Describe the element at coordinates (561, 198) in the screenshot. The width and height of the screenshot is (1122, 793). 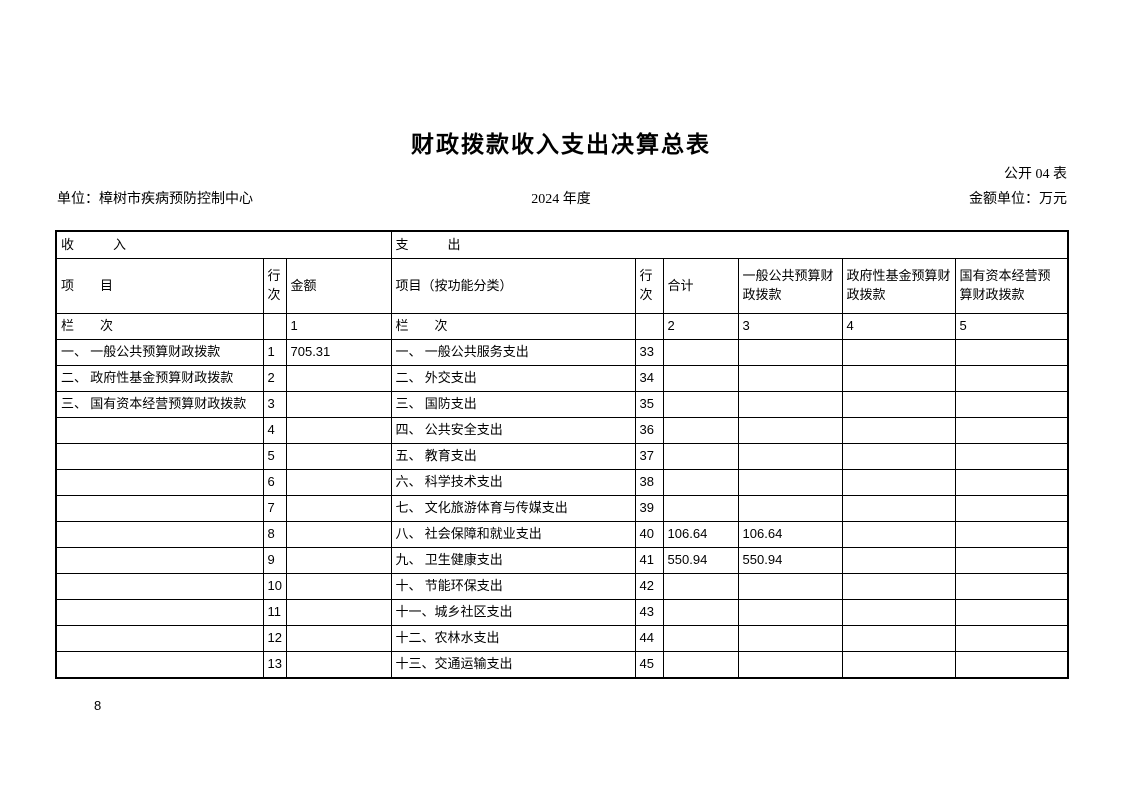
I see `info-row: 单位：樟树市疾病预防控制中心 2024 年度 金额单位：万元` at that location.